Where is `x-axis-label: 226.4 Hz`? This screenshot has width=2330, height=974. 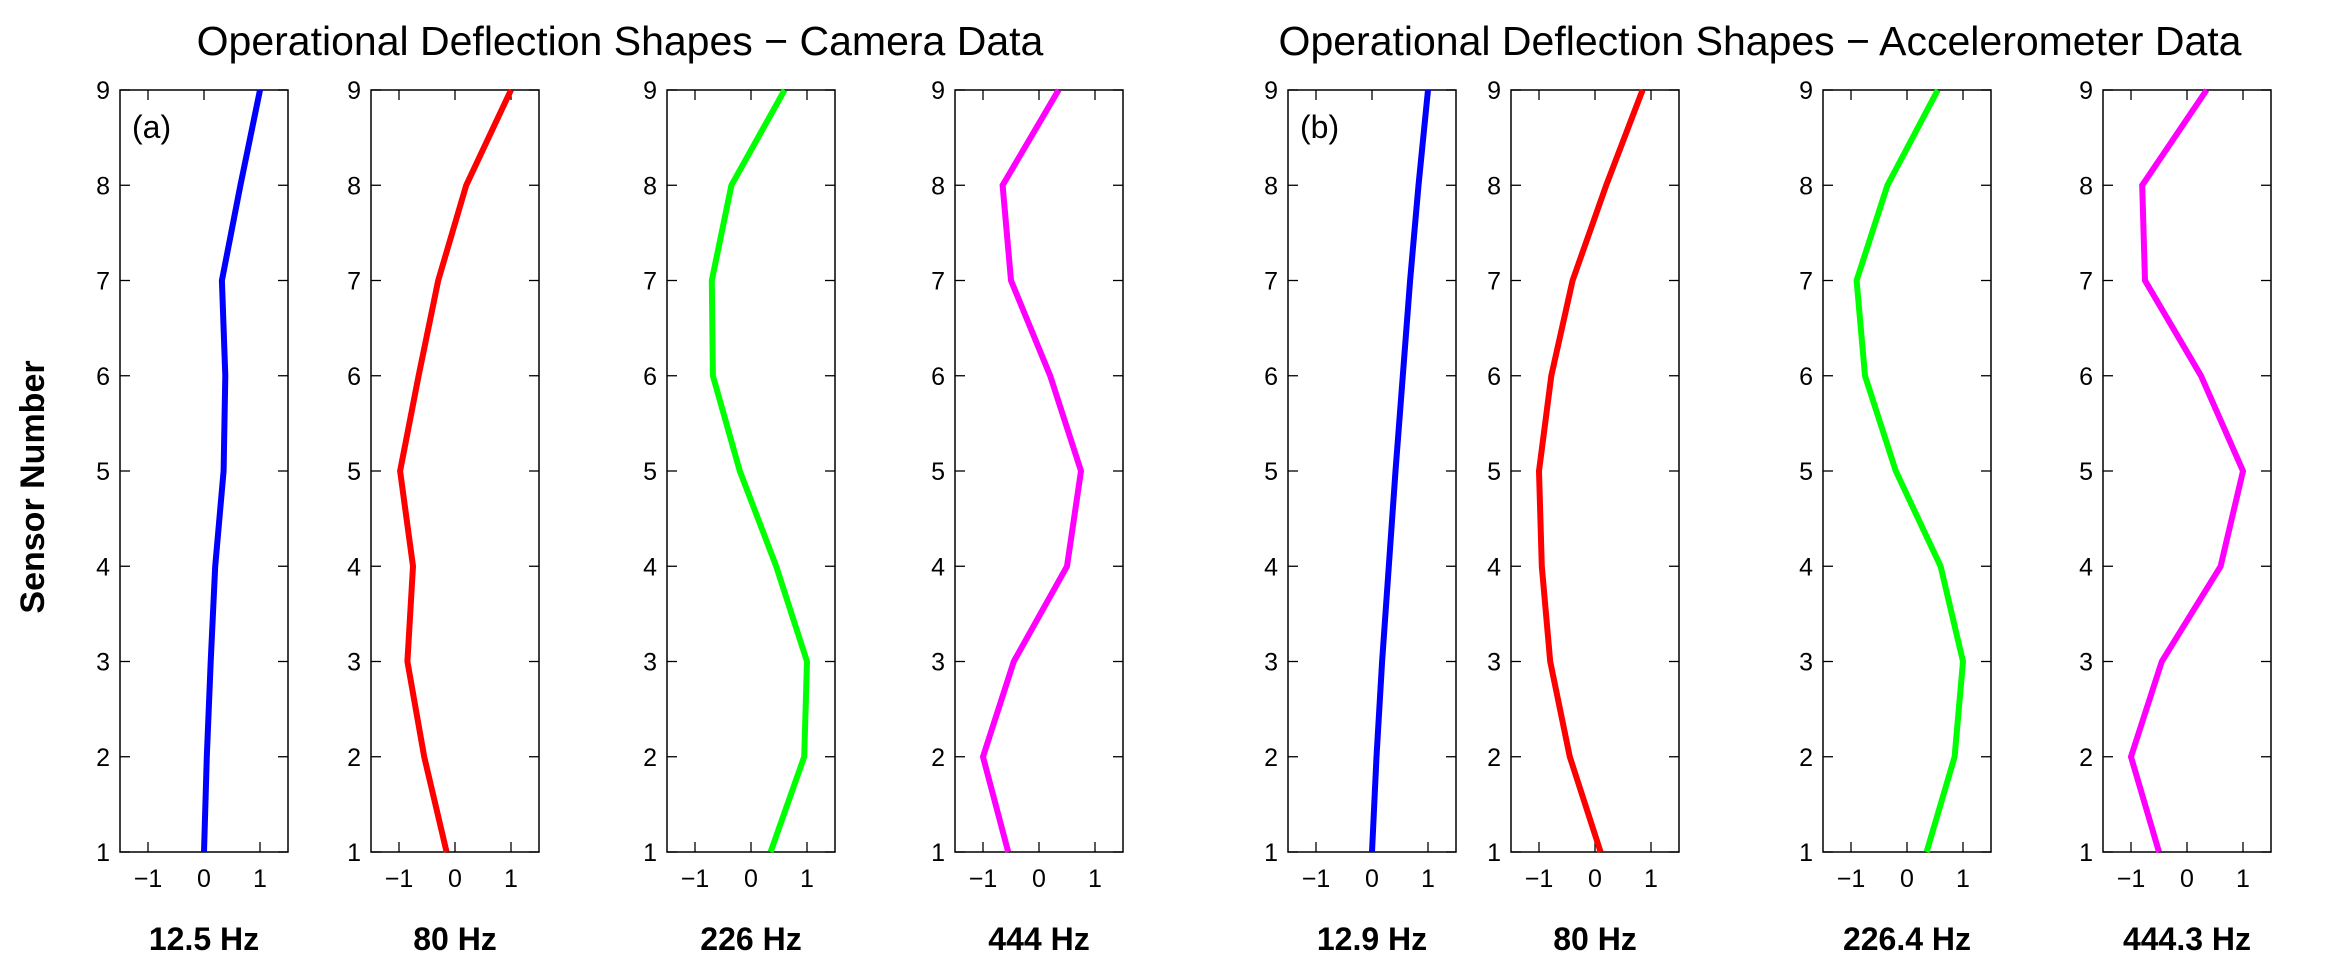
x-axis-label: 226.4 Hz is located at coordinates (1907, 939).